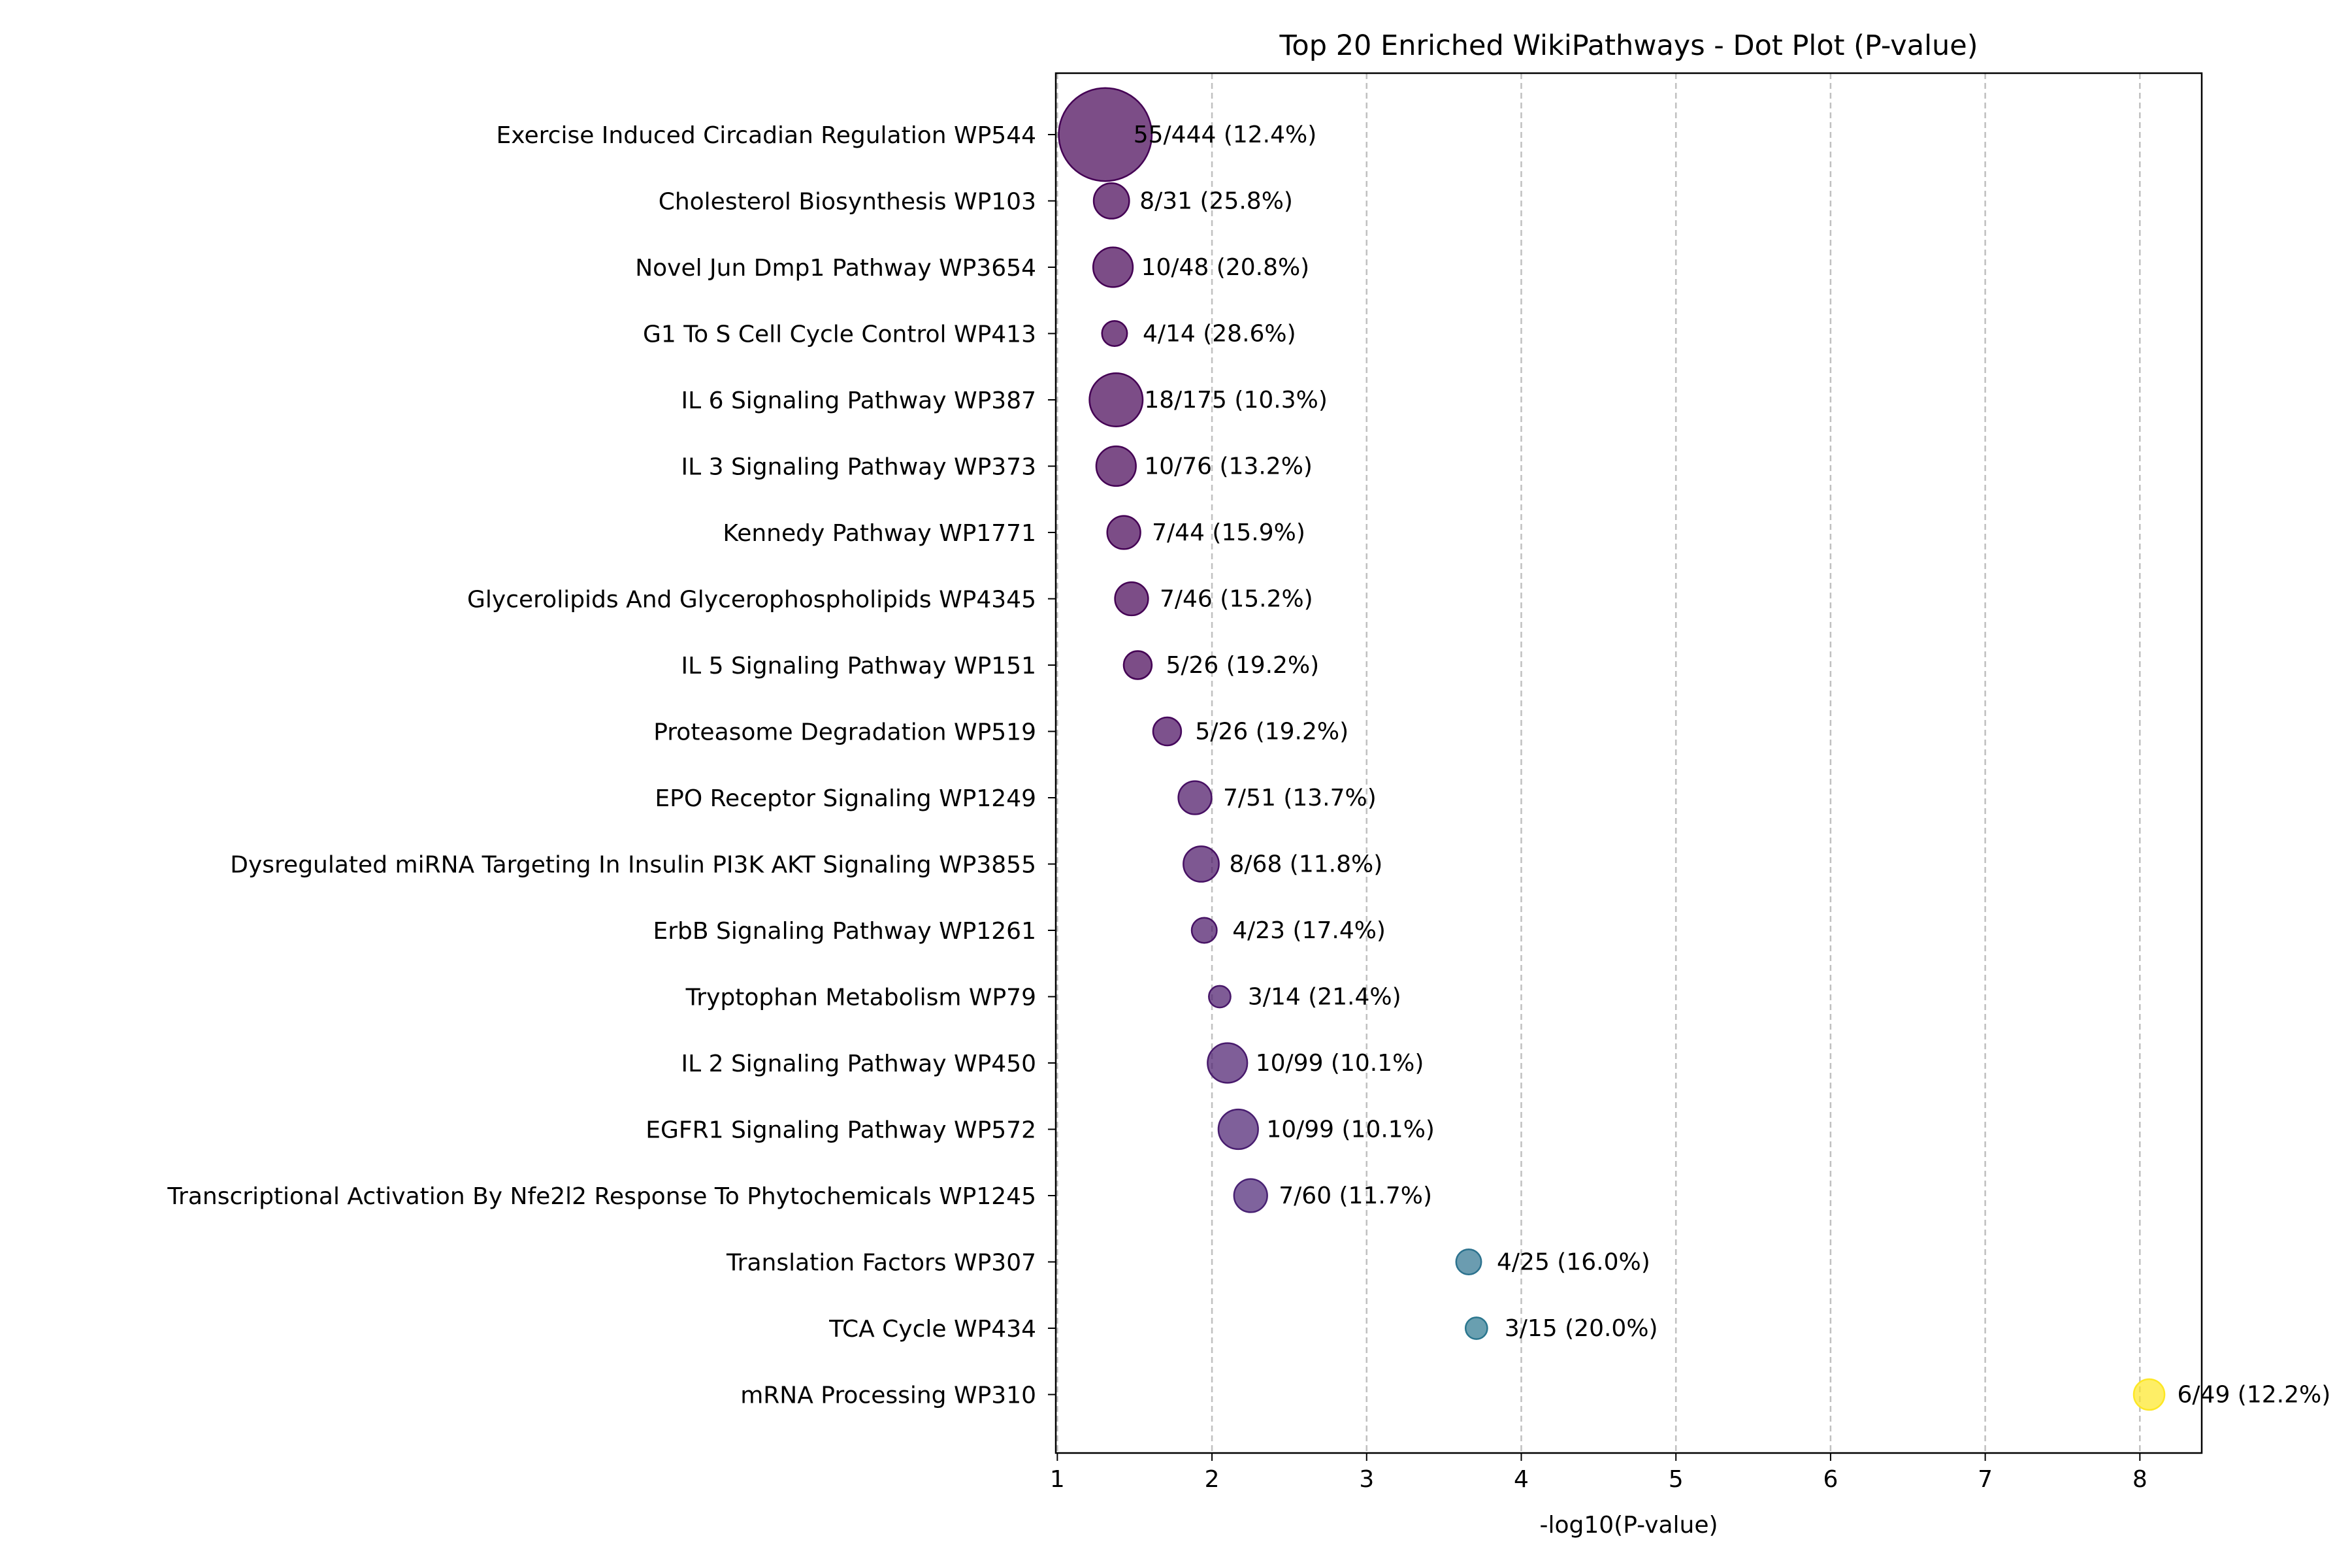  I want to click on x-tick-label: 4, so click(1521, 1479).